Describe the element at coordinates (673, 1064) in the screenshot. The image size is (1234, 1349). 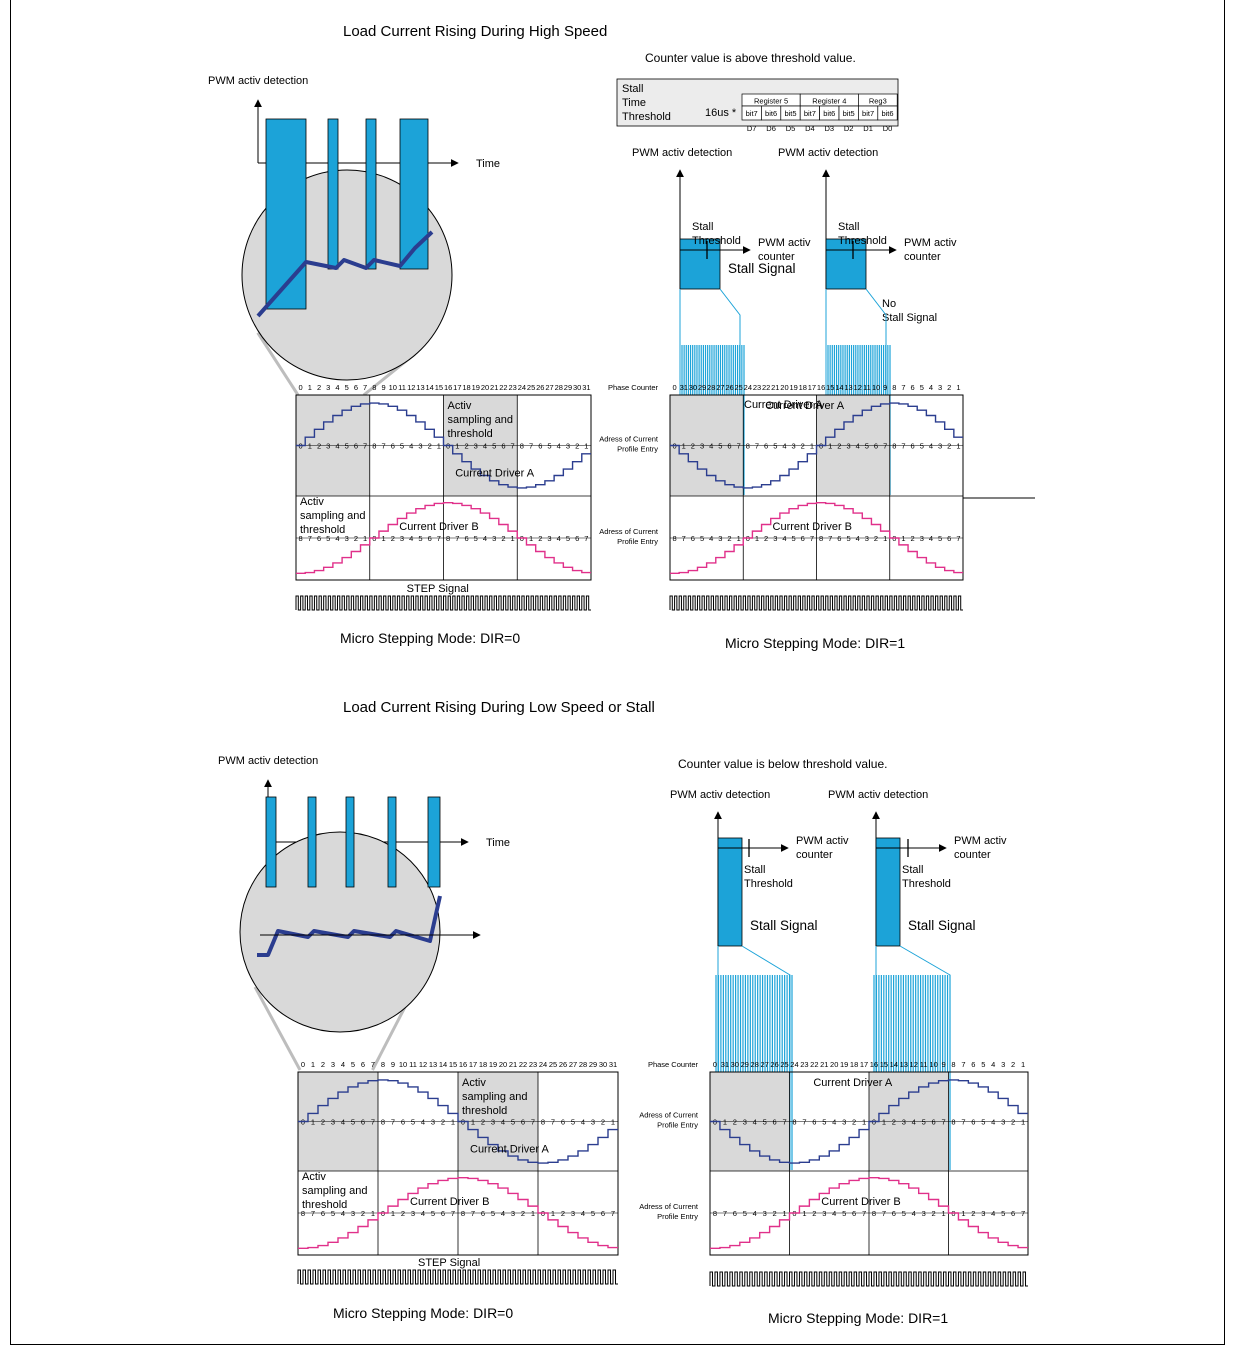
I see `phase-counter-label: Phase Counter` at that location.